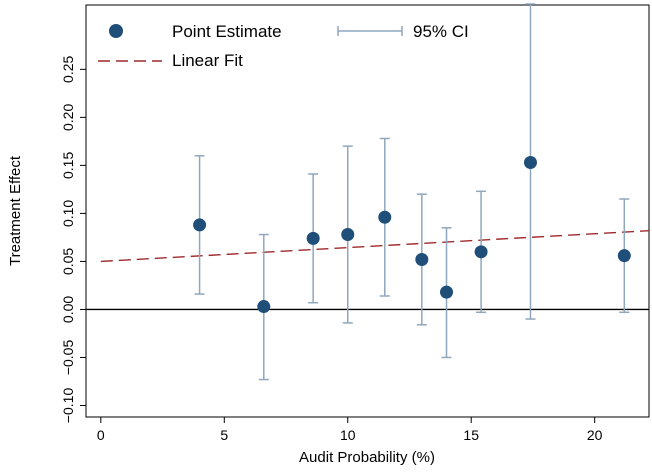 The height and width of the screenshot is (472, 652). What do you see at coordinates (68, 261) in the screenshot?
I see `y-tick-label: 0.05` at bounding box center [68, 261].